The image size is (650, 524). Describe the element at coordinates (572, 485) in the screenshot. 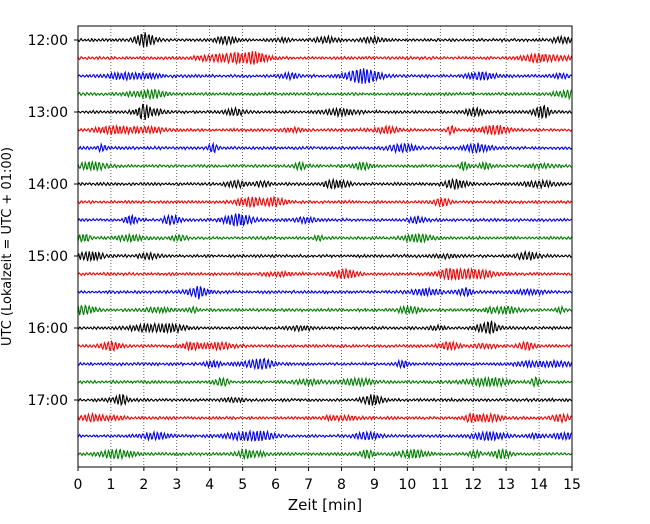

I see `x-tick-label: 15` at that location.